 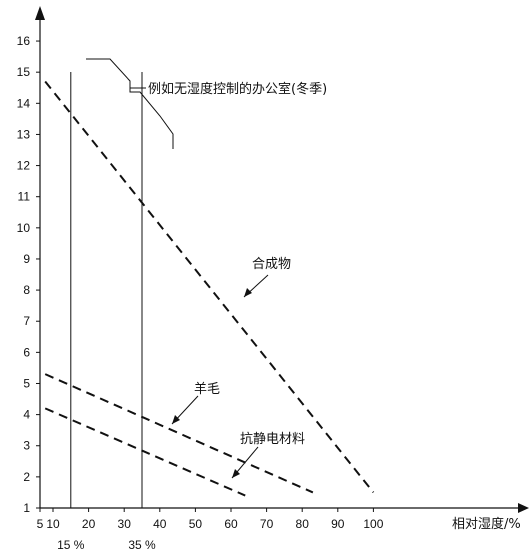 I want to click on y-tick-label: 2, so click(x=26, y=477).